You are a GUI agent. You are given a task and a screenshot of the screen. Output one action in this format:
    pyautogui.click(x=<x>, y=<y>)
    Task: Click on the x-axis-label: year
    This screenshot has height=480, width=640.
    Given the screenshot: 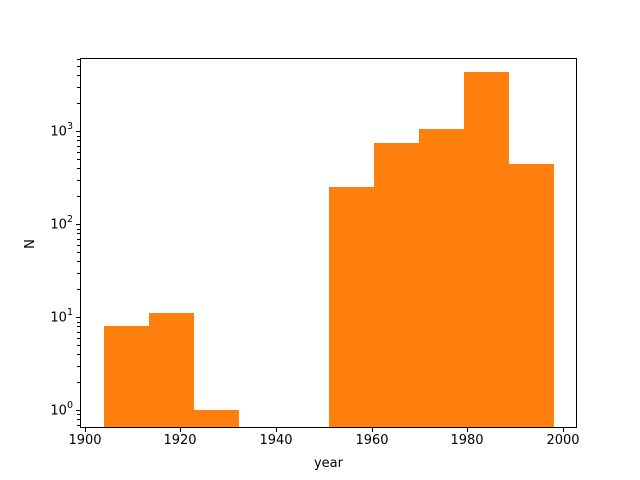 What is the action you would take?
    pyautogui.click(x=328, y=463)
    